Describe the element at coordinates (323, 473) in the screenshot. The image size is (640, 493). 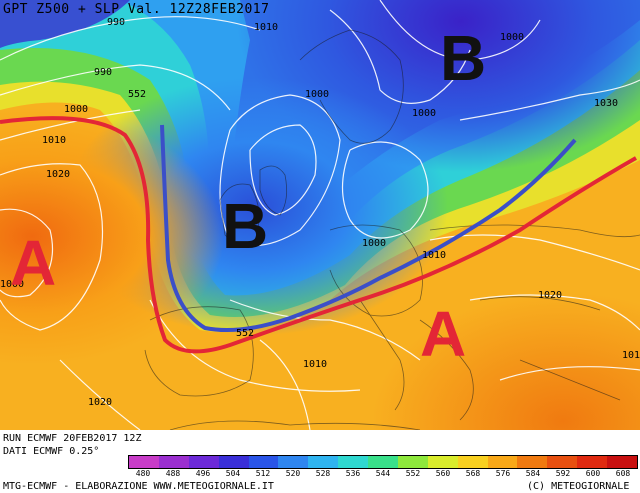
I see `scale-tick-label: 528` at that location.